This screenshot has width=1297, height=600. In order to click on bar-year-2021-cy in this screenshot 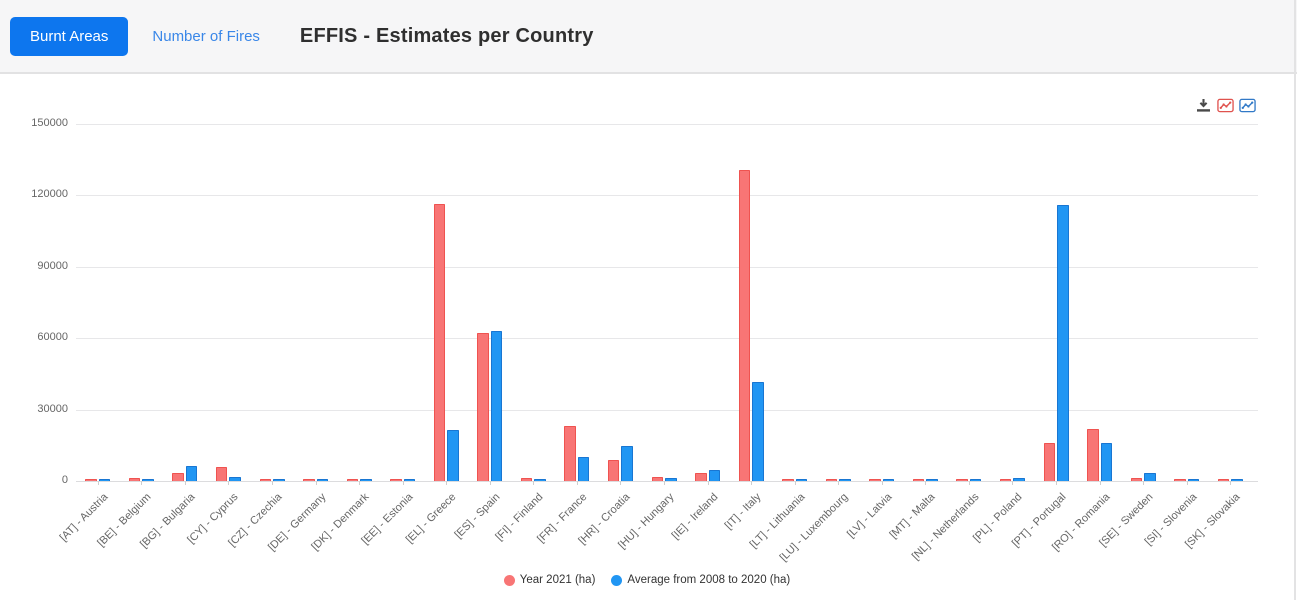, I will do `click(221, 473)`.